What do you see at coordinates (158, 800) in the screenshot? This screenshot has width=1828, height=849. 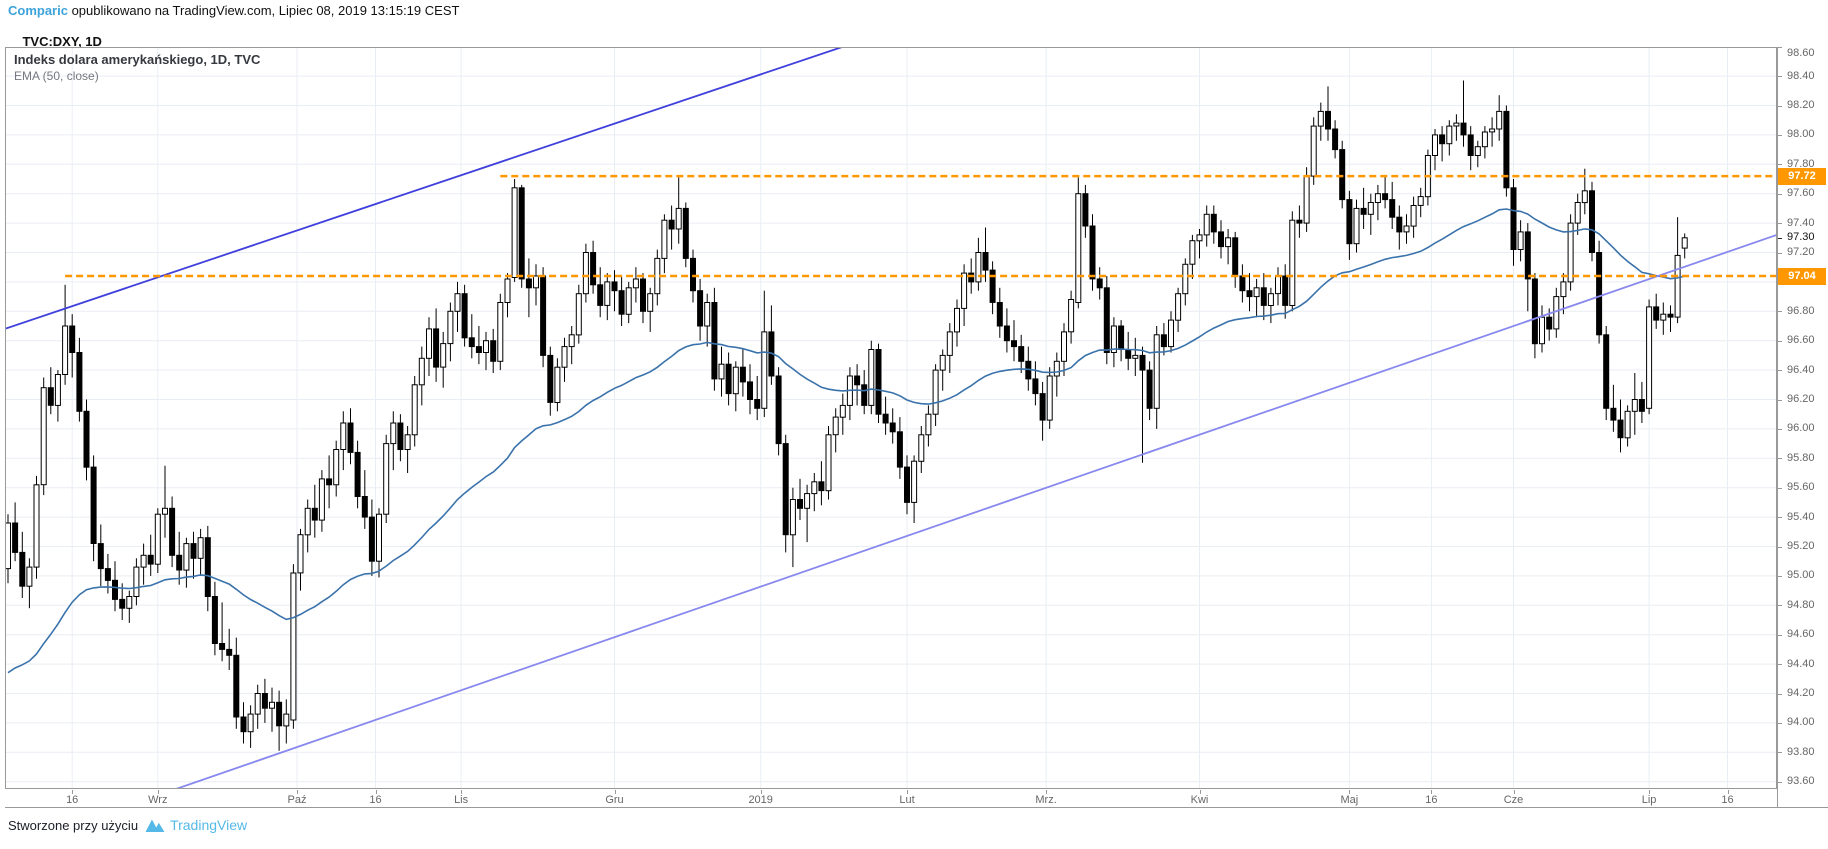 I see `time-tick-label: Wrz` at bounding box center [158, 800].